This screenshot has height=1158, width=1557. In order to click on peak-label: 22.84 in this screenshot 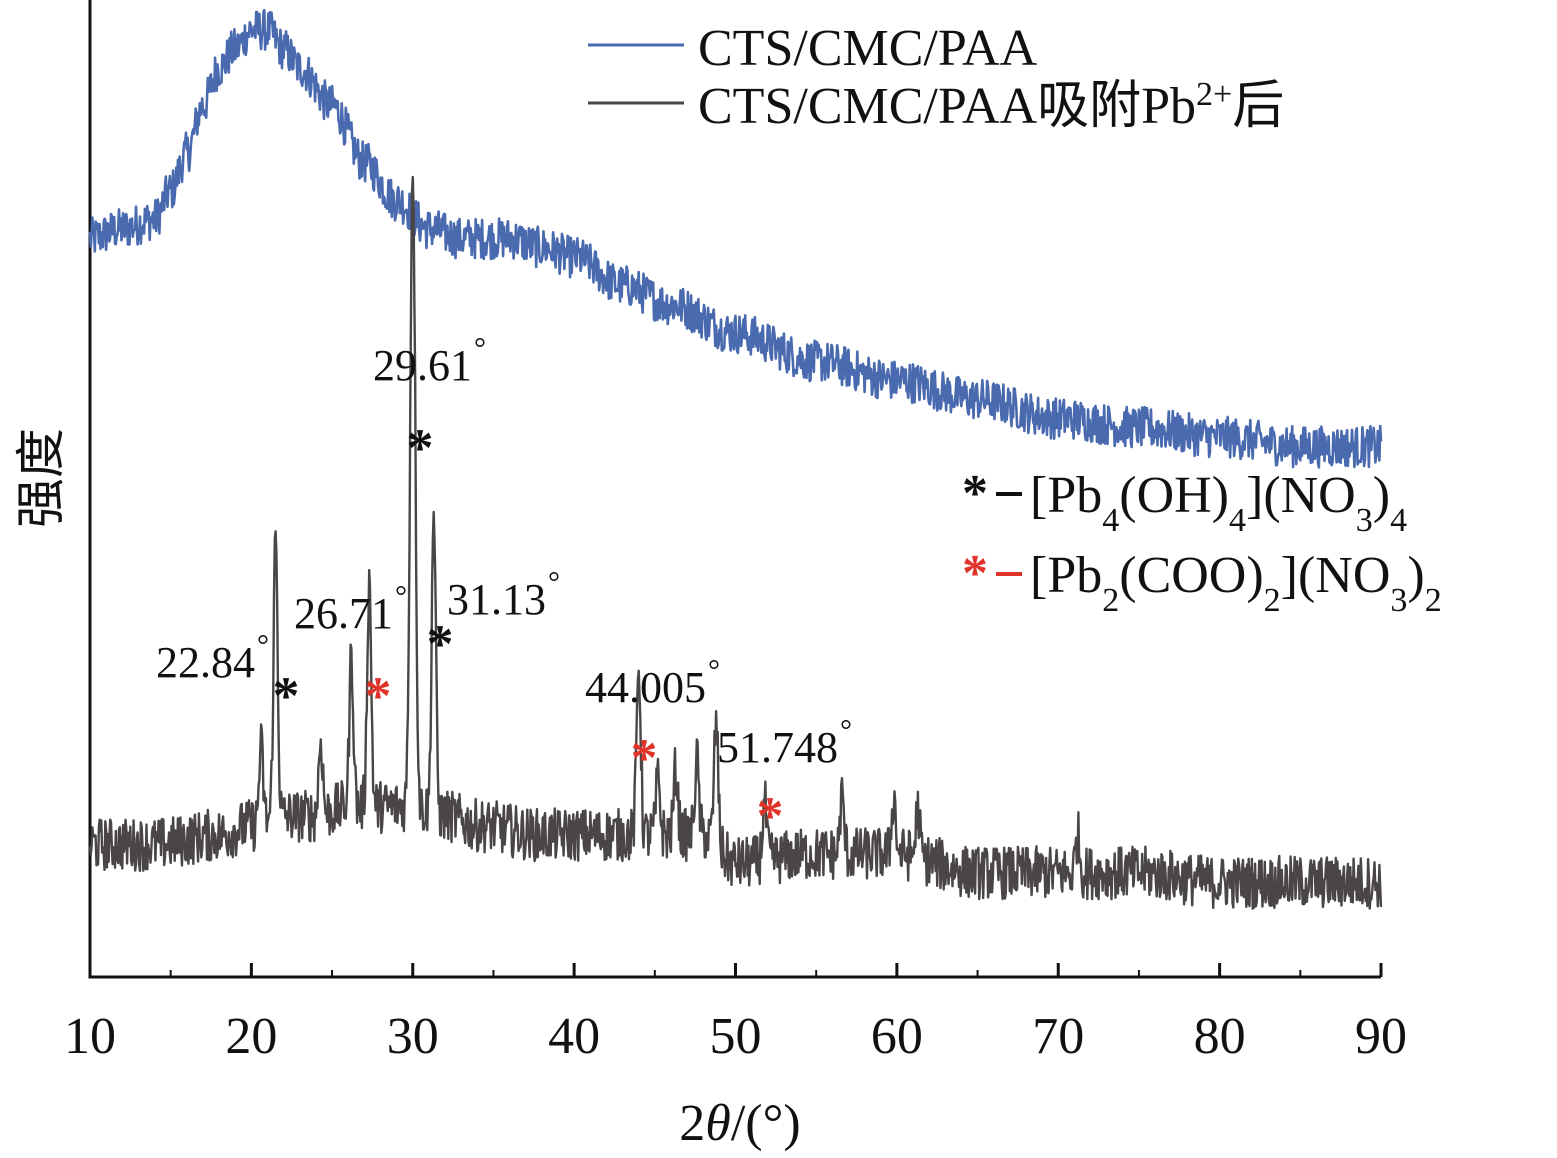, I will do `click(205, 662)`.